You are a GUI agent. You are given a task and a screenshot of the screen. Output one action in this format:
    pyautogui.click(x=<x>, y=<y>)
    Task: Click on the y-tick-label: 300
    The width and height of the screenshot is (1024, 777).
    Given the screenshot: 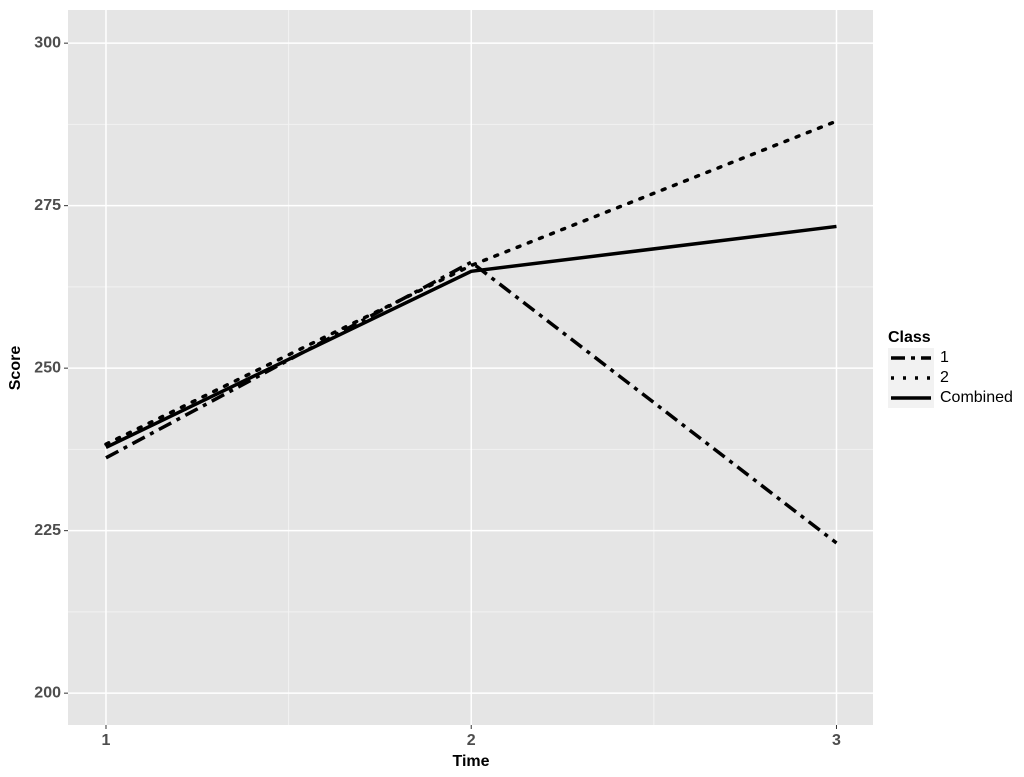 What is the action you would take?
    pyautogui.click(x=47, y=42)
    